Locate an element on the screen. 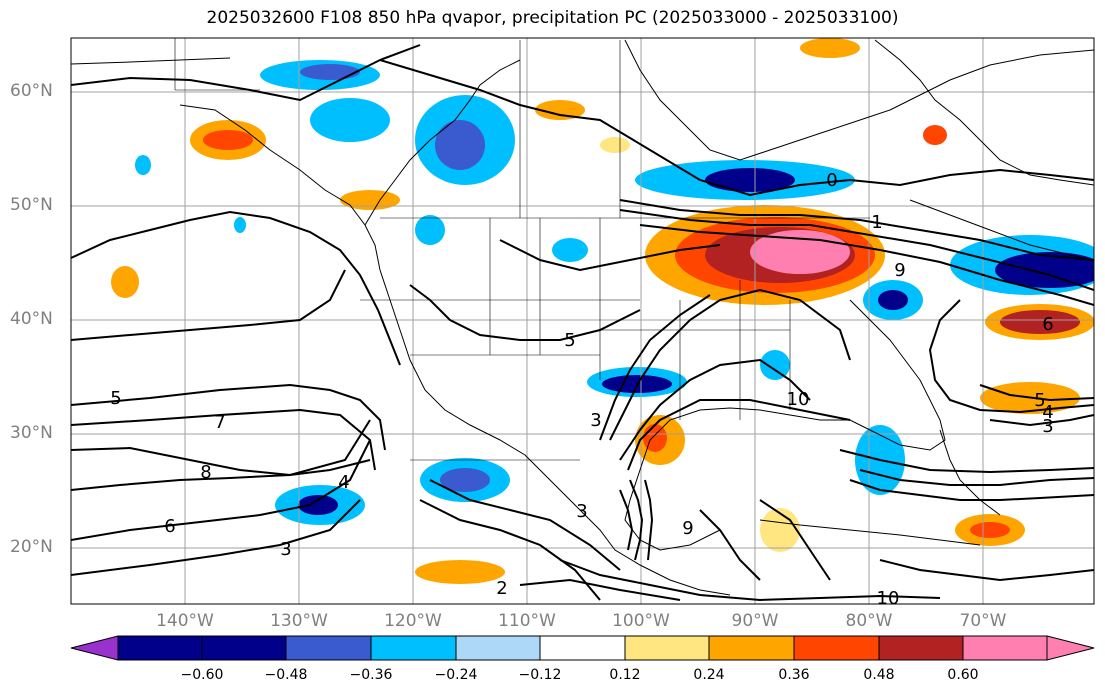  latitude-label: 50°N is located at coordinates (31, 205).